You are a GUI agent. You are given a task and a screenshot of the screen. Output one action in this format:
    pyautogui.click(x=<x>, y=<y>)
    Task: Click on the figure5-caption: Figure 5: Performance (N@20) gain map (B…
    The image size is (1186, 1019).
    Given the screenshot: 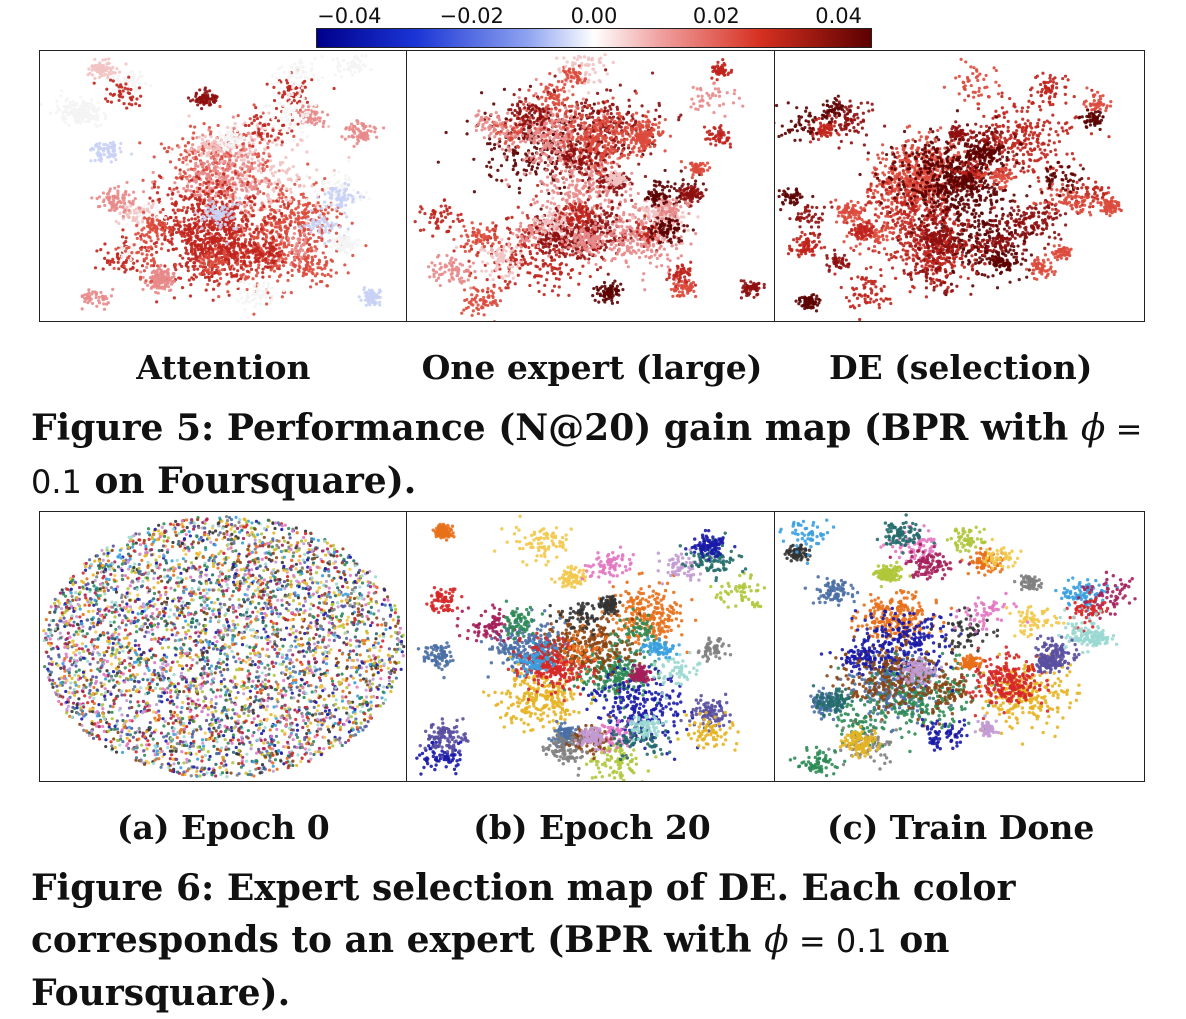 What is the action you would take?
    pyautogui.click(x=593, y=455)
    